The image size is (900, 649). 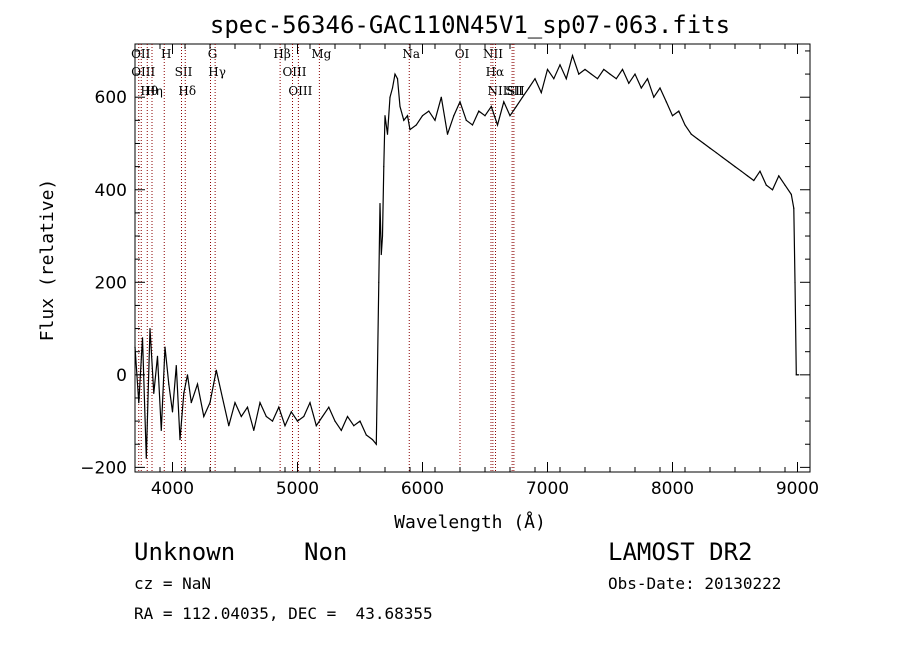 What do you see at coordinates (672, 489) in the screenshot?
I see `x-tick-label: 8000` at bounding box center [672, 489].